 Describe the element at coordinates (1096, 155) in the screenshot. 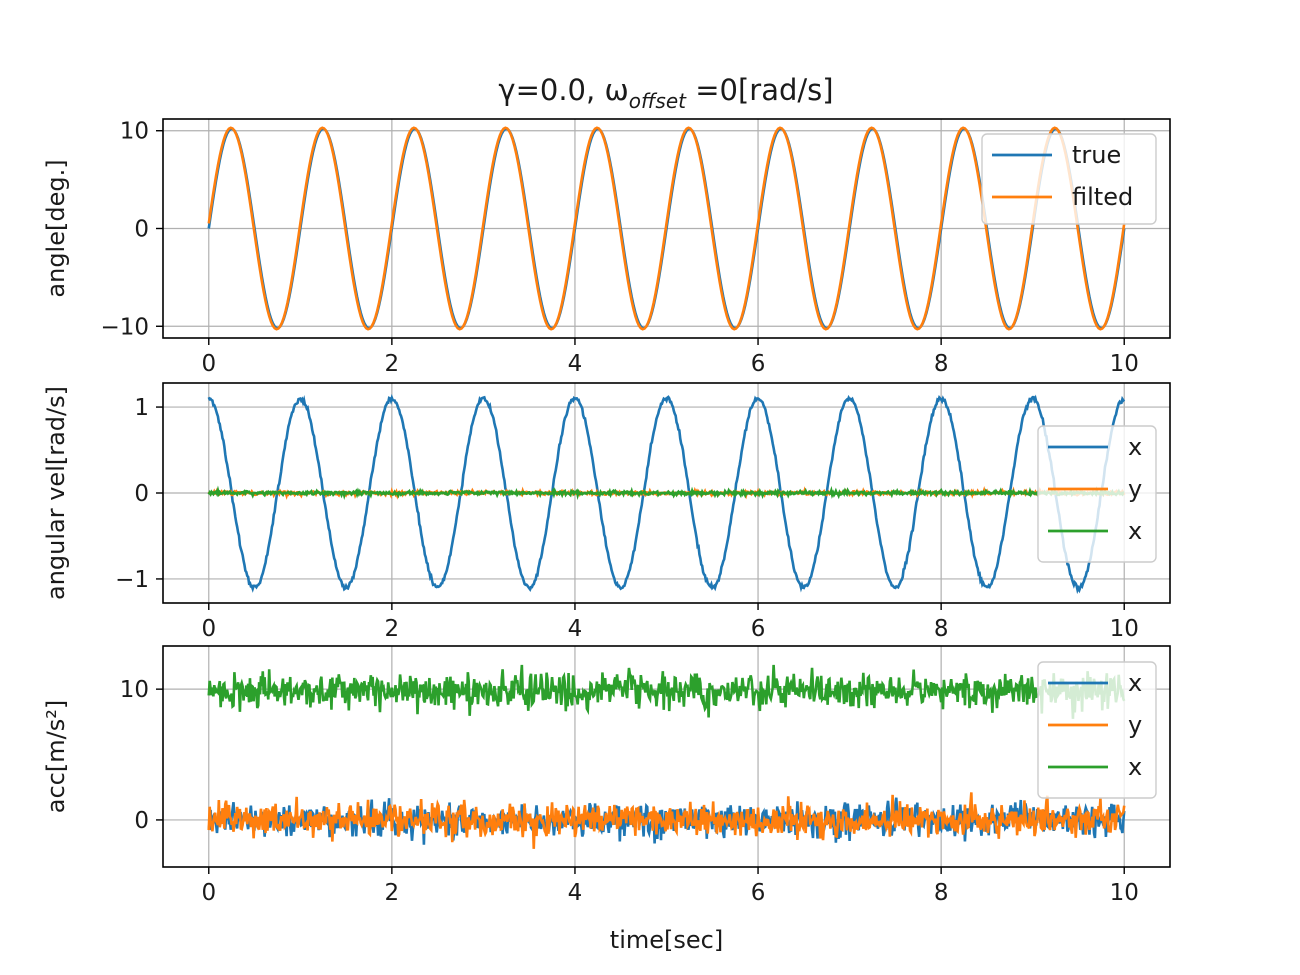

I see `legend-label: true` at that location.